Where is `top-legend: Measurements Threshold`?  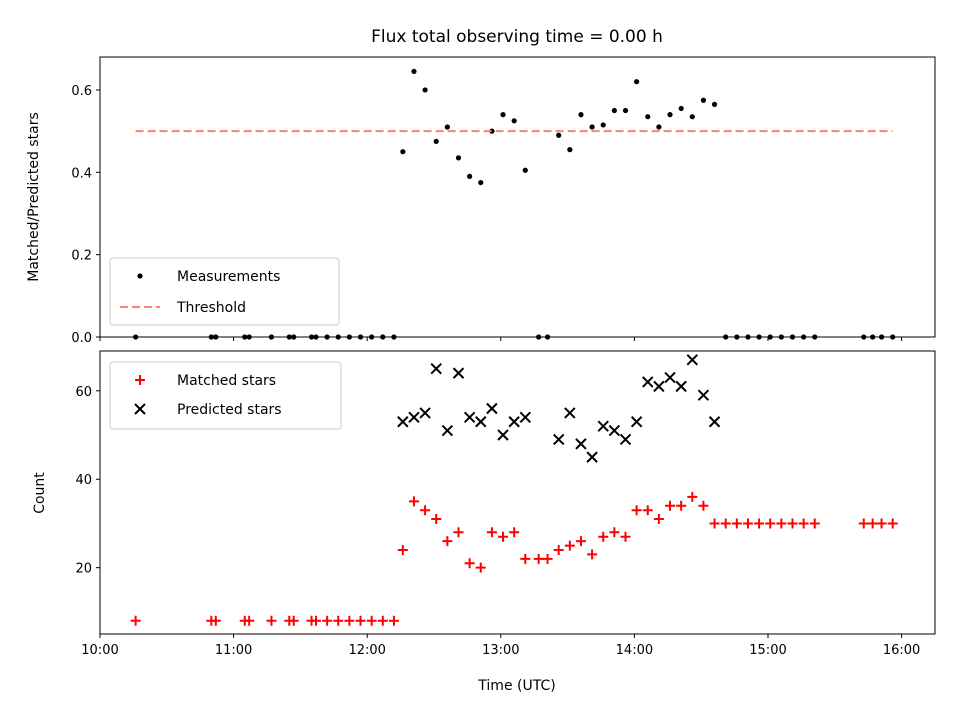 top-legend: Measurements Threshold is located at coordinates (224, 291).